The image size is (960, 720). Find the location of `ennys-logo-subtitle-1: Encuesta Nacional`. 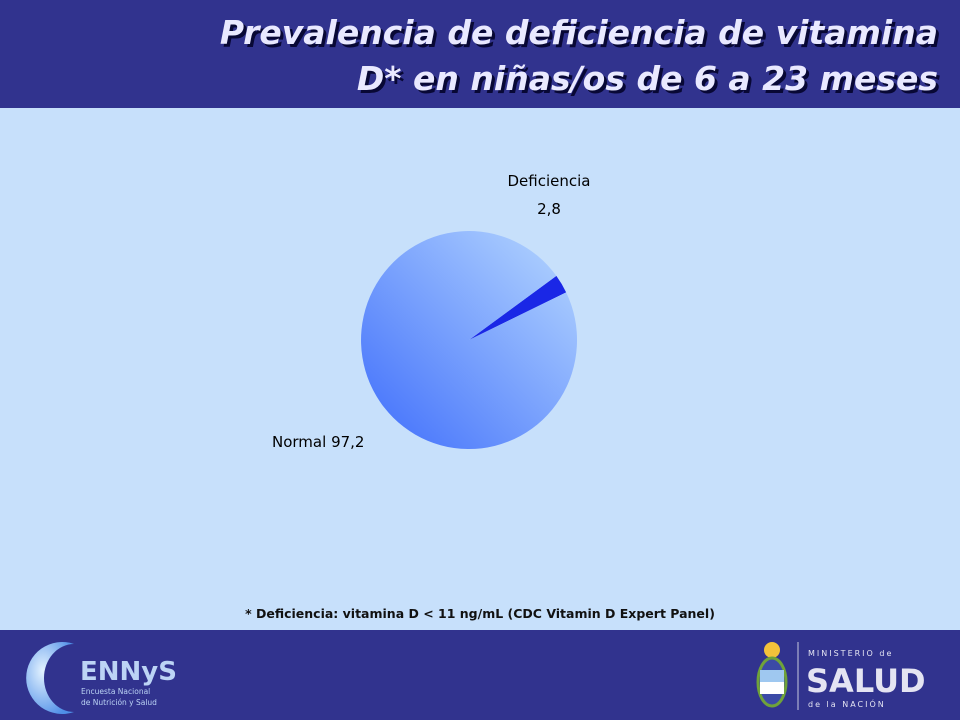

ennys-logo-subtitle-1: Encuesta Nacional is located at coordinates (115, 691).